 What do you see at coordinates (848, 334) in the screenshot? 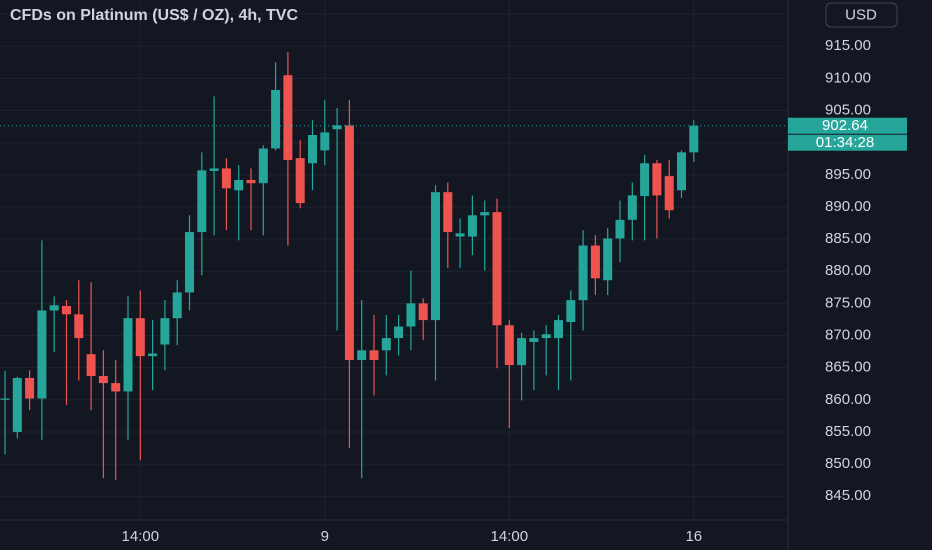
I see `y-tick-label: 870.00` at bounding box center [848, 334].